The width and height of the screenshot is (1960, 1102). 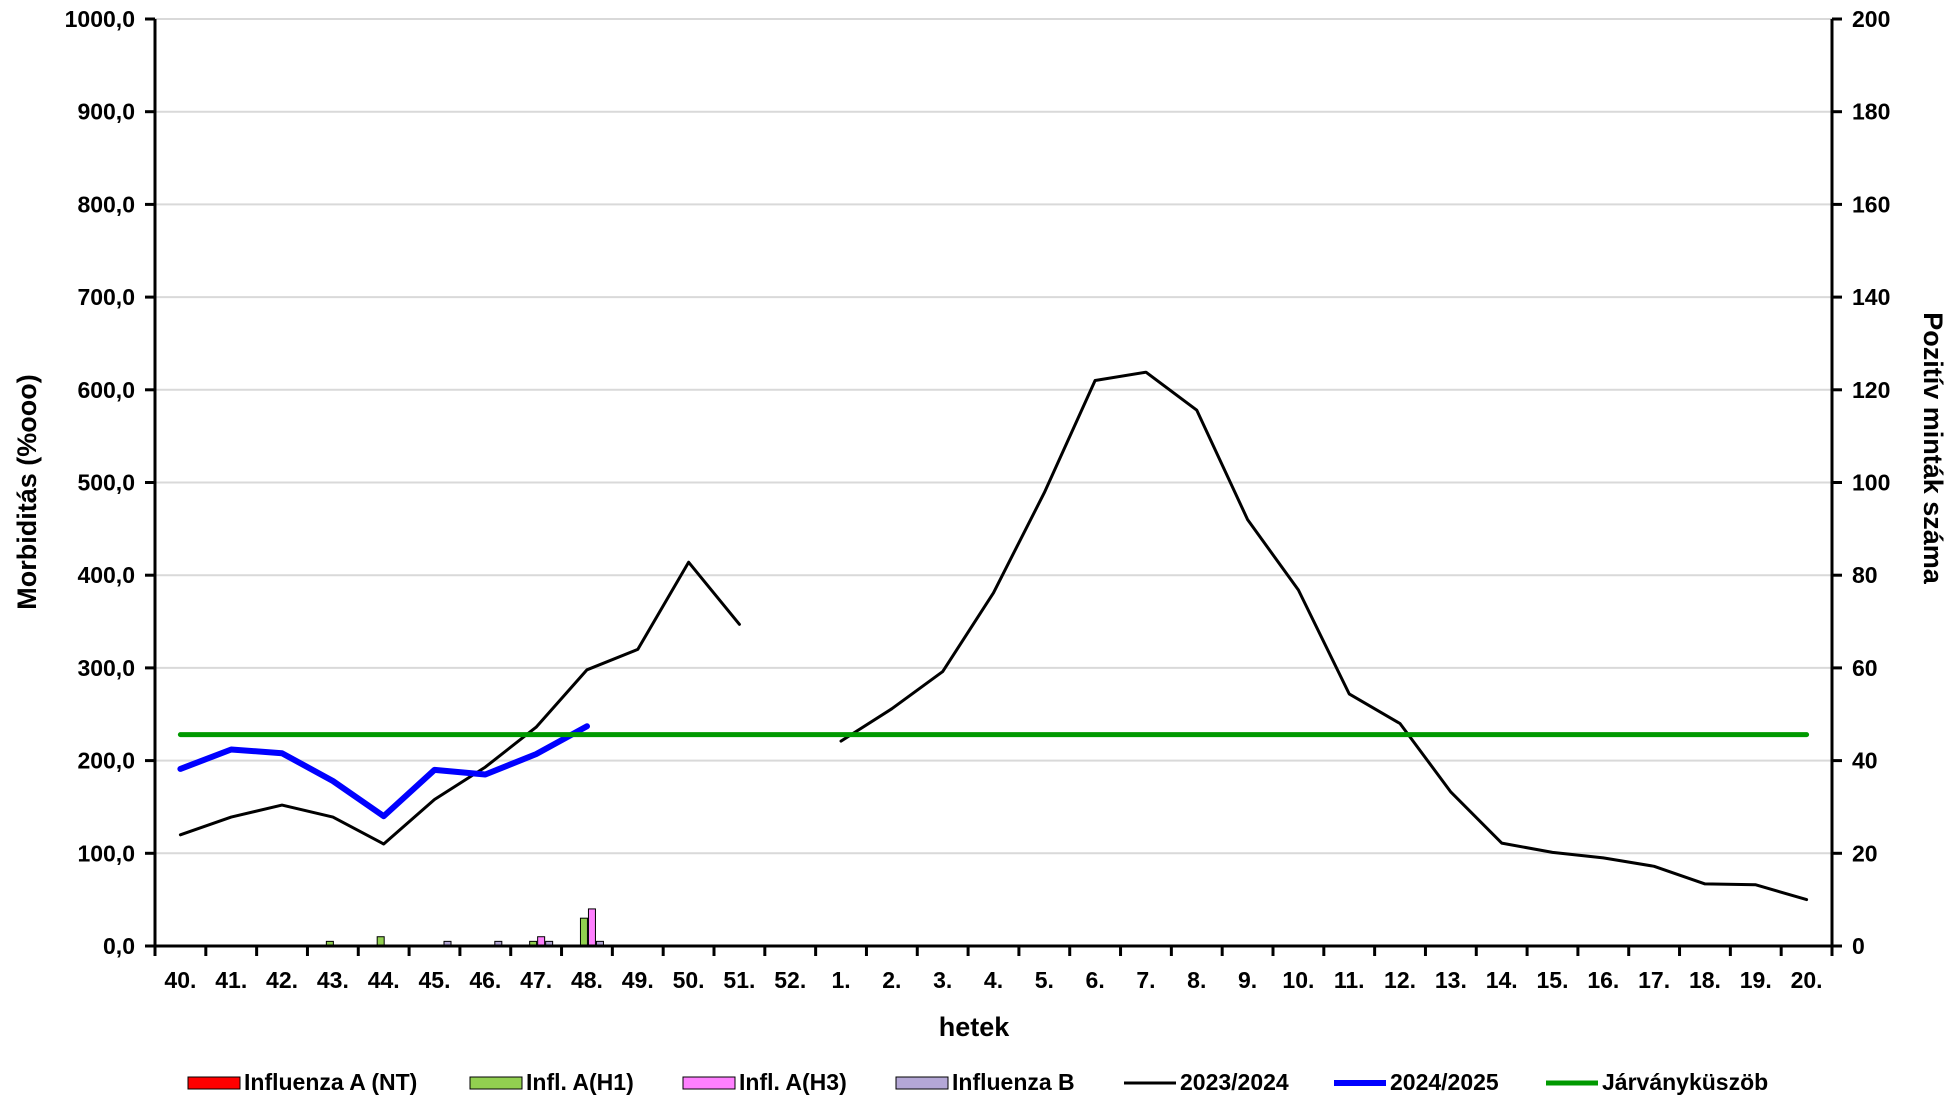 I want to click on y2-tick-label: 0, so click(x=1858, y=946).